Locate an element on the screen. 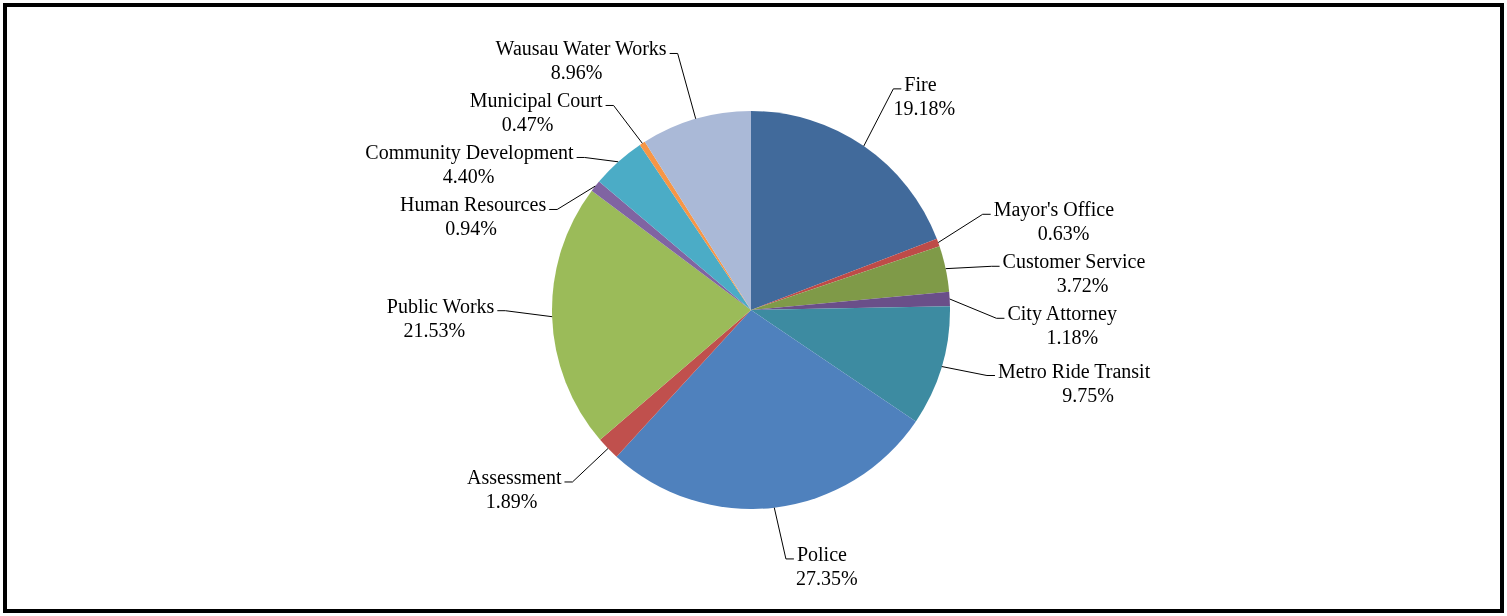  slice-label: Community Development is located at coordinates (470, 153).